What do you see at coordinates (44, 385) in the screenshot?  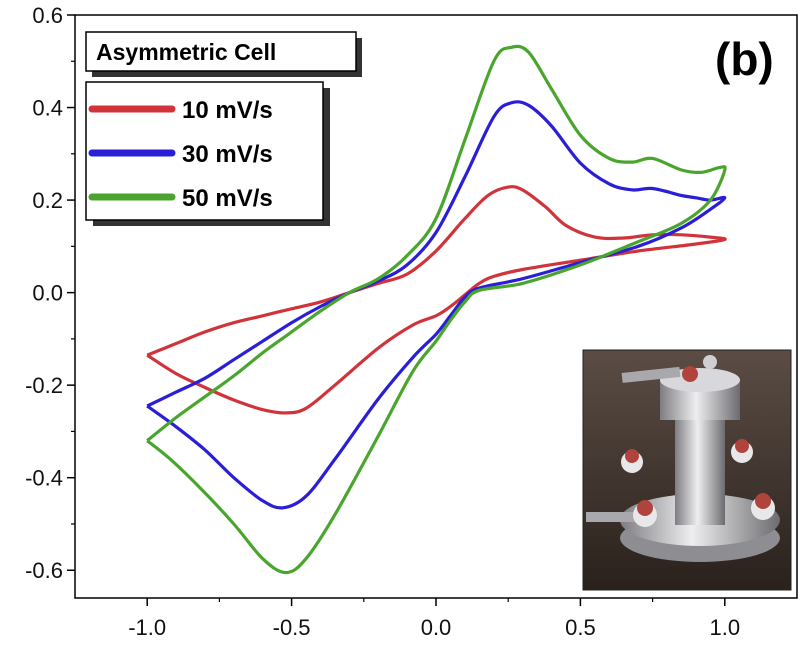 I see `y-tick-label: -0.2` at bounding box center [44, 385].